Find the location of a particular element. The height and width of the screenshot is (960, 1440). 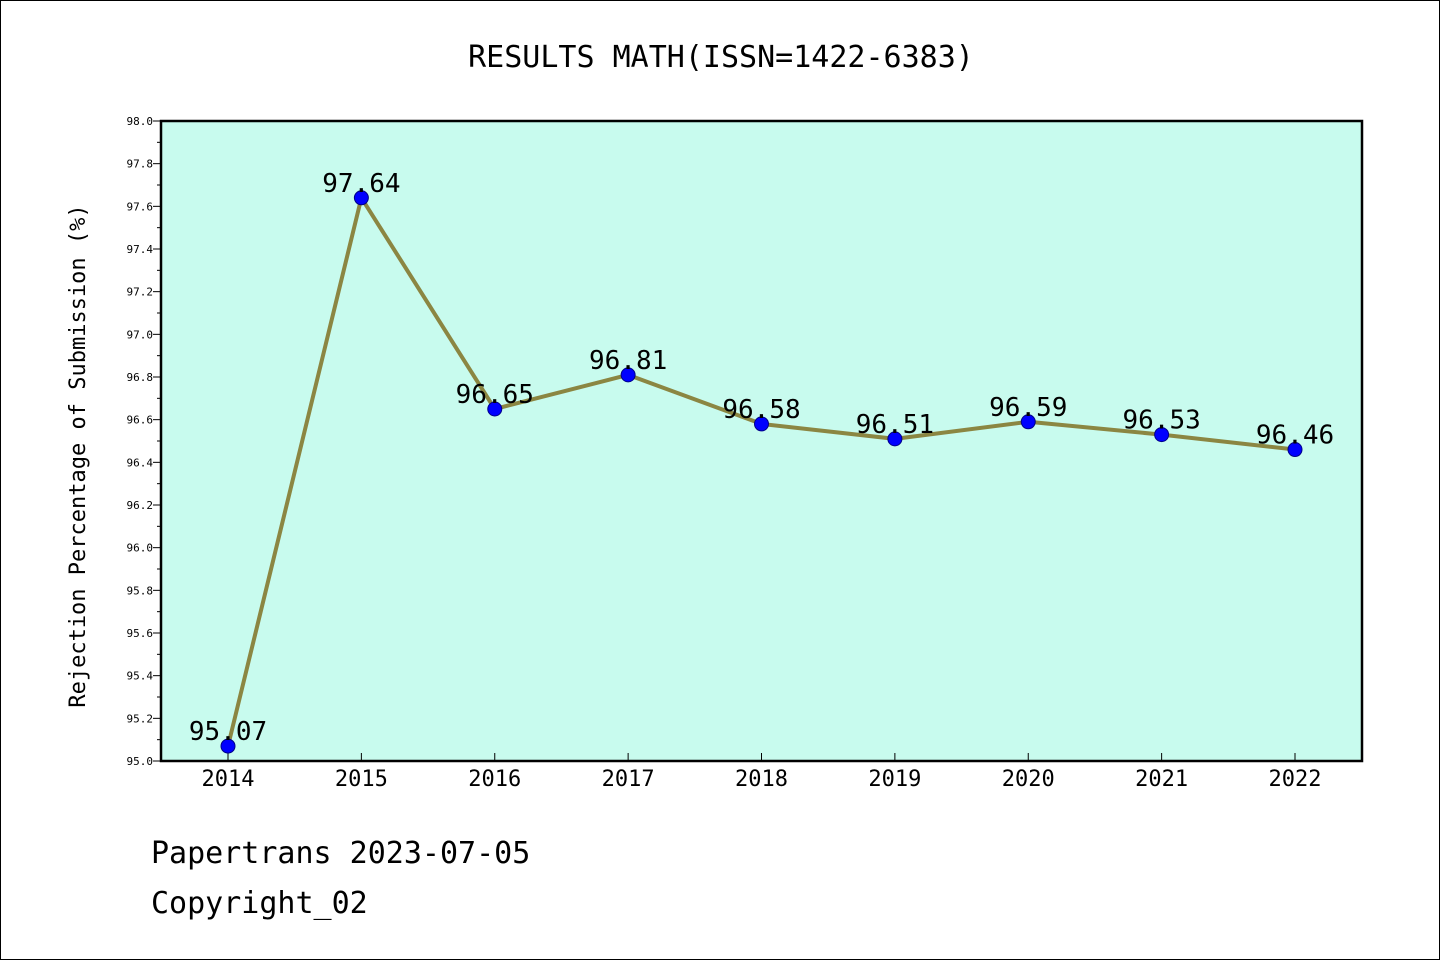

y-tick-label: 96.8 is located at coordinates (140, 377).